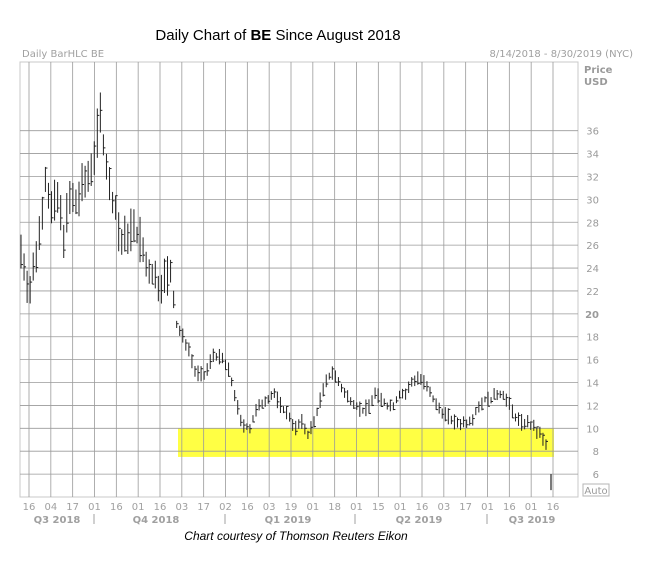 This screenshot has width=645, height=577. I want to click on auto-scale-button: Auto, so click(595, 491).